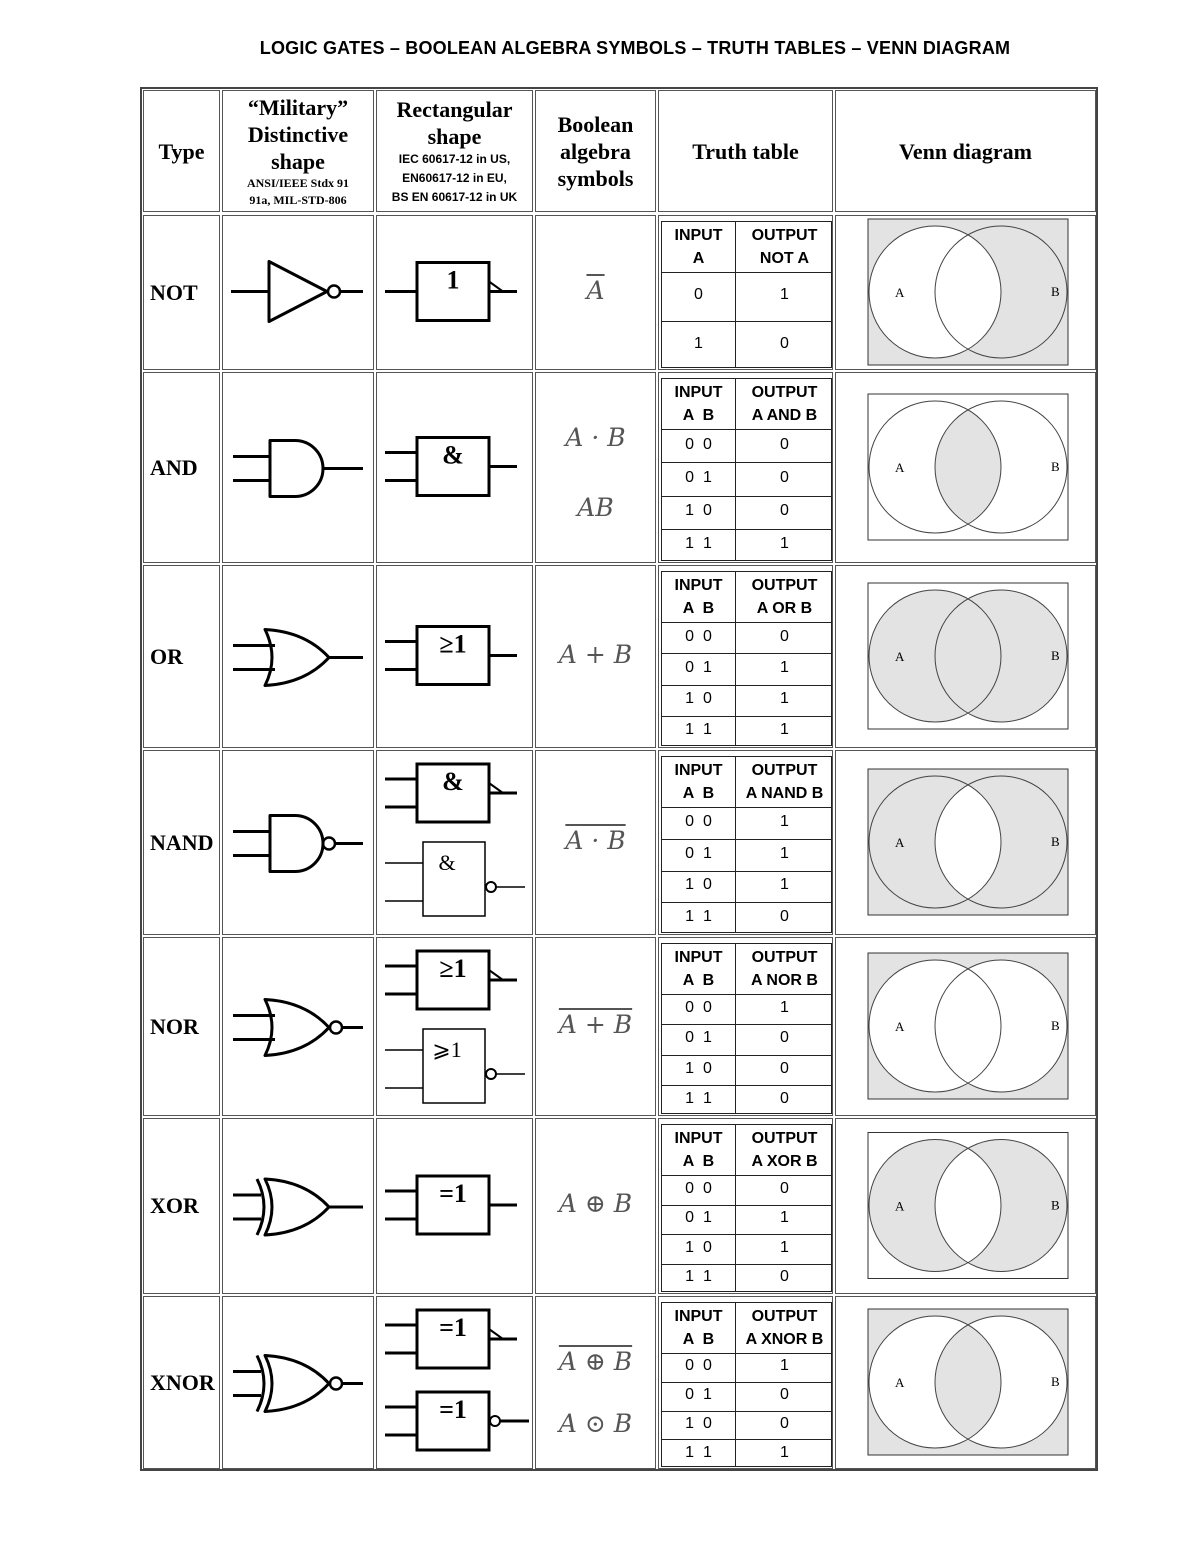  Describe the element at coordinates (181, 656) in the screenshot. I see `type-cell-or: OR` at that location.